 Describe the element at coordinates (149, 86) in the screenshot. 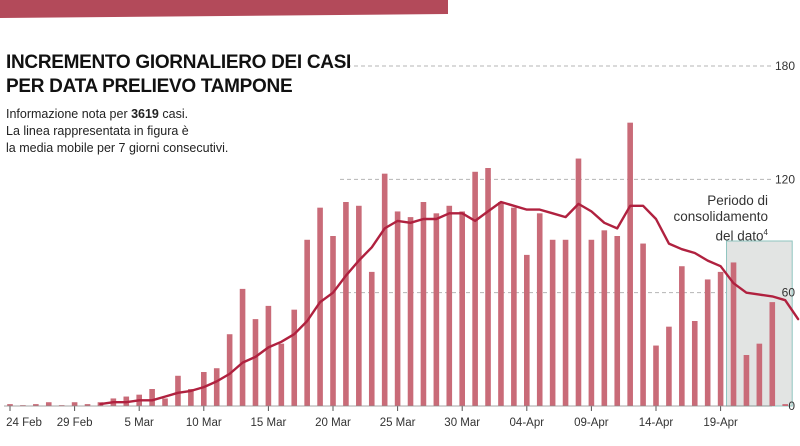

I see `title-line-2: PER DATA PRELIEVO TAMPONE` at that location.